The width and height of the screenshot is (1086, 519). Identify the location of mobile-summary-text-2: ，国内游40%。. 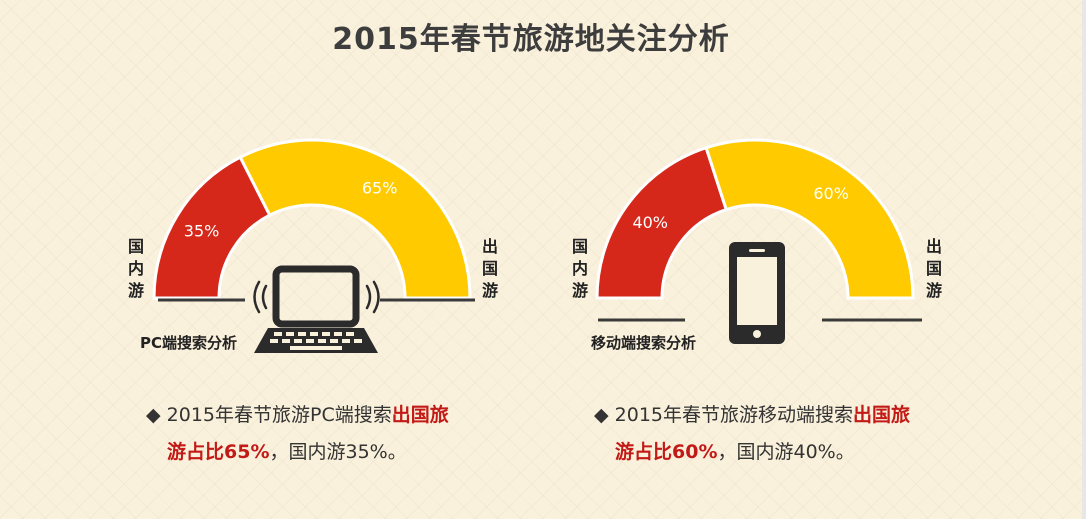
(786, 452).